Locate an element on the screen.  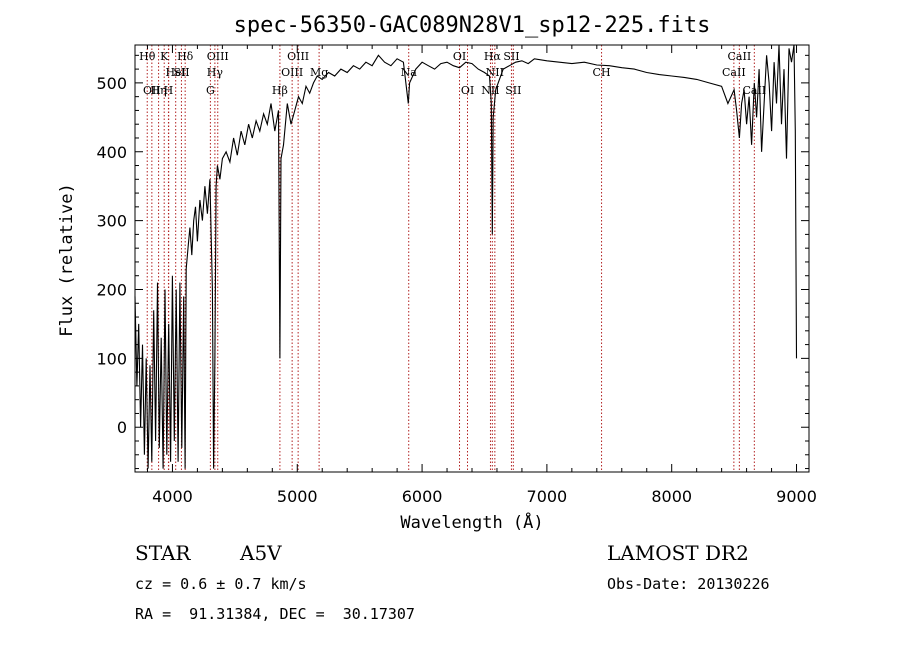
object-subclass: A5V is located at coordinates (261, 553).